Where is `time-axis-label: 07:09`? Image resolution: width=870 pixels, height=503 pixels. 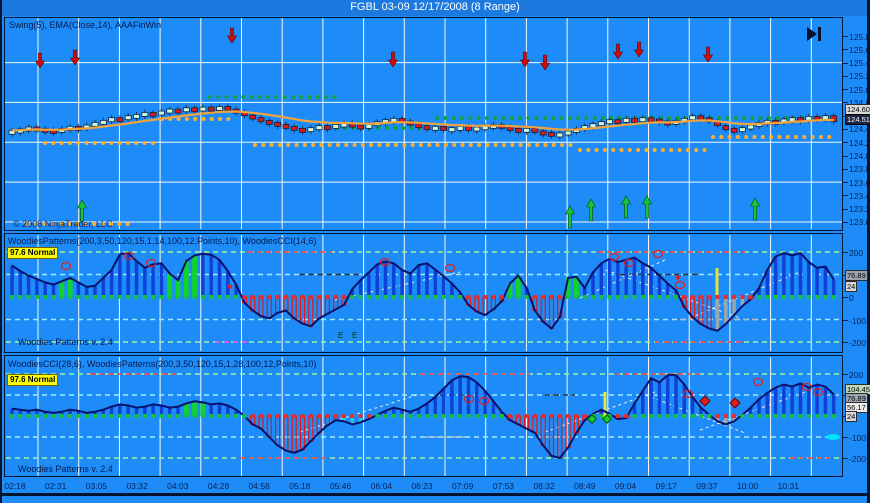 time-axis-label: 07:09 is located at coordinates (463, 486).